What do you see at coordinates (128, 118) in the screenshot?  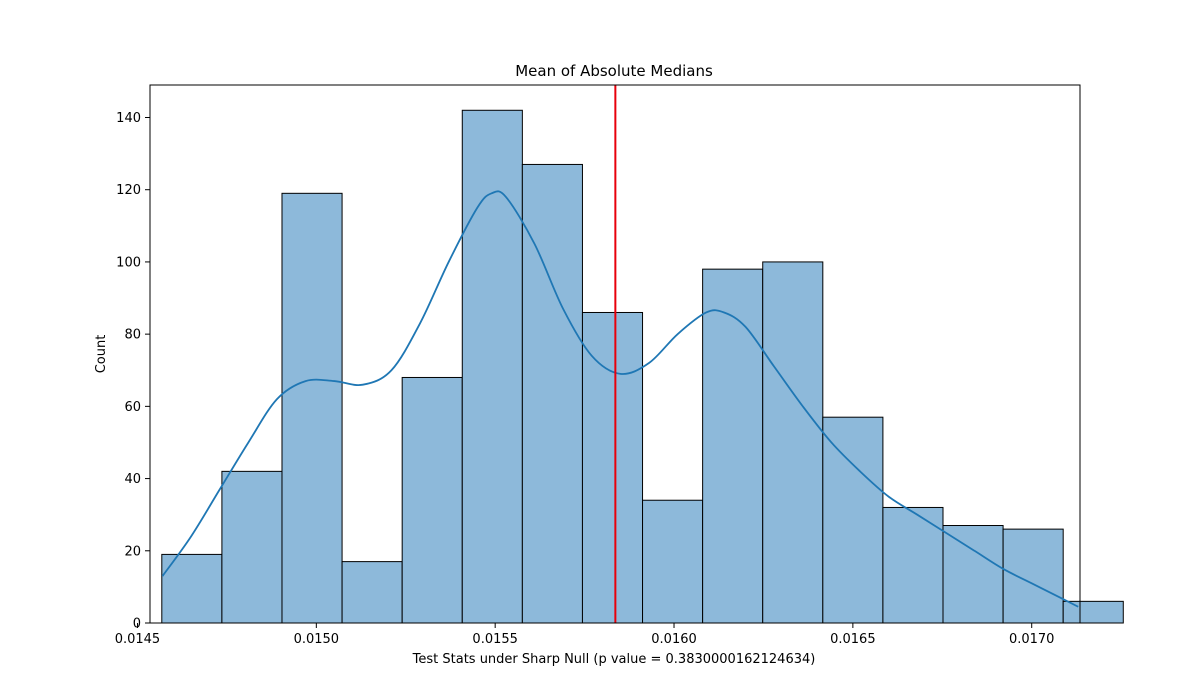 I see `y-tick-label-7: 140` at bounding box center [128, 118].